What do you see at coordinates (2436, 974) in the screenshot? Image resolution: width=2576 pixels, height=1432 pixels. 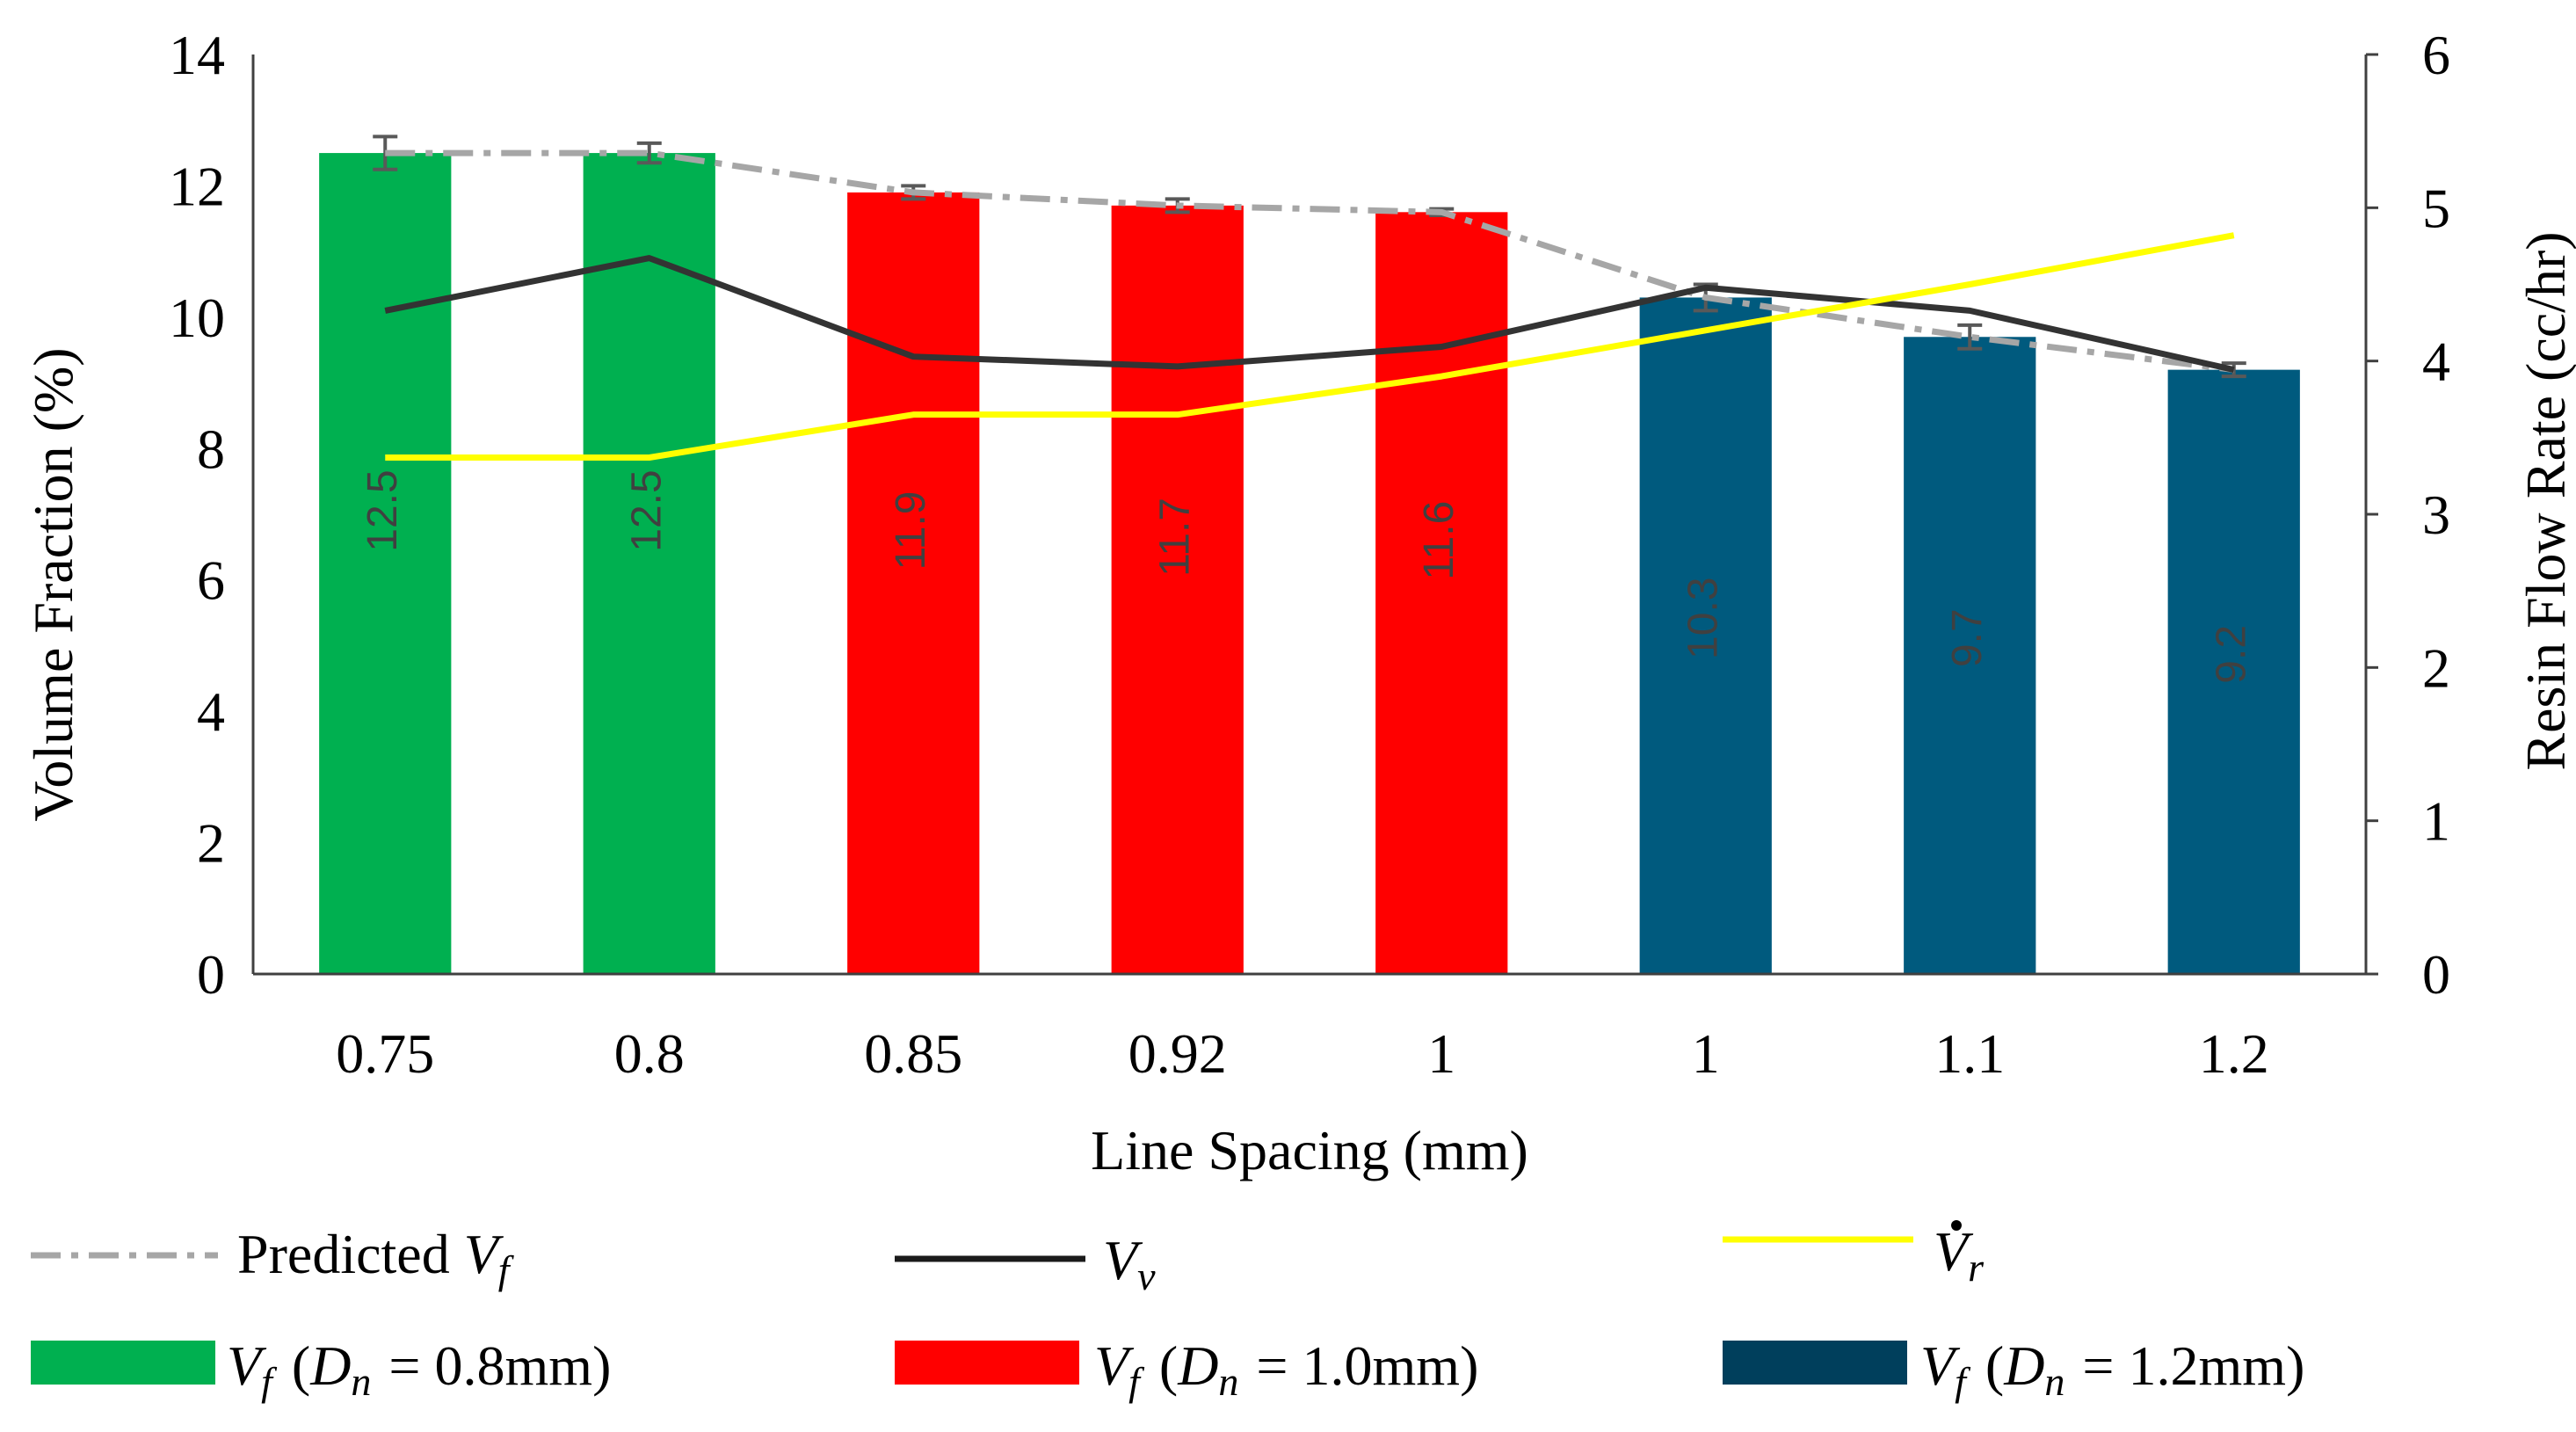 I see `y2-tick-label-0: 0` at bounding box center [2436, 974].